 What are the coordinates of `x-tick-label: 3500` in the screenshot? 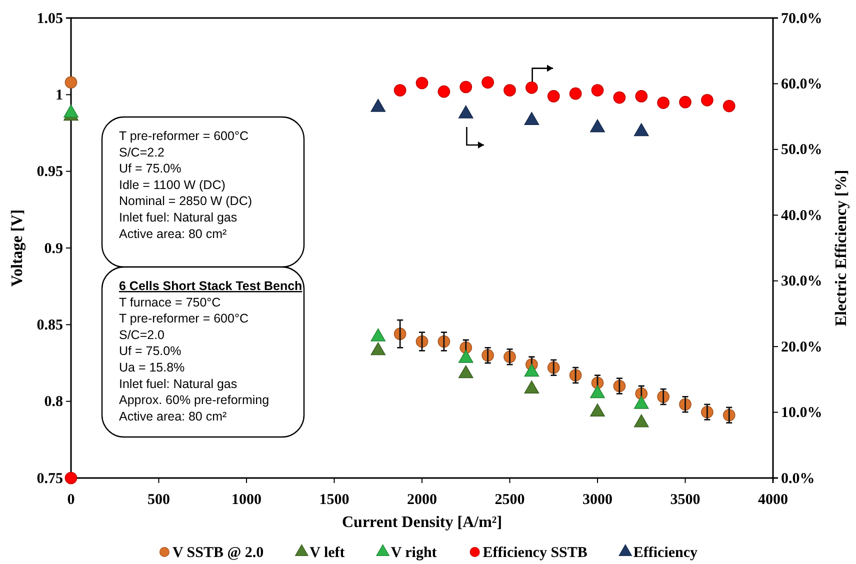 It's located at (685, 500).